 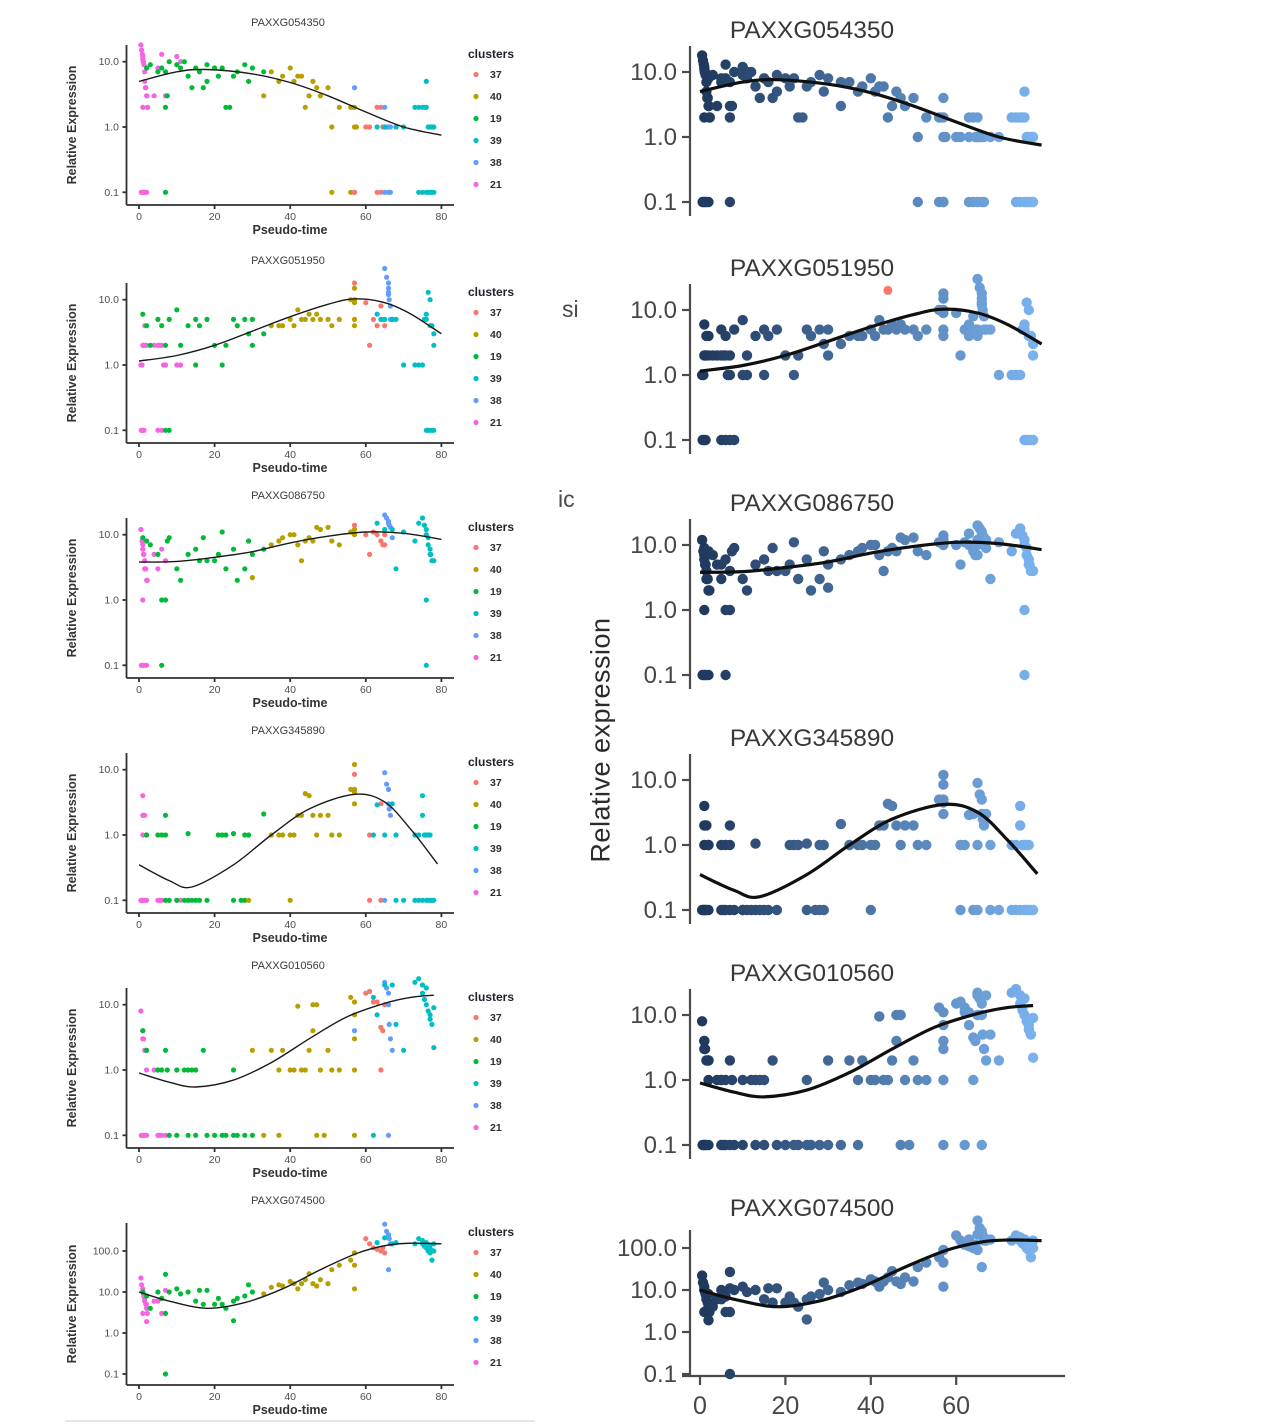 I want to click on x-tick-label: 80, so click(x=442, y=1160).